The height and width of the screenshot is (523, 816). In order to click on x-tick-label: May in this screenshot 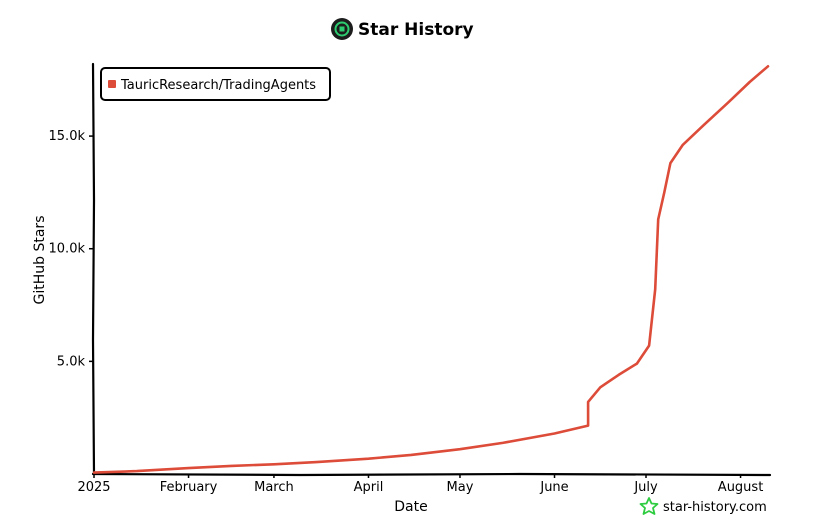, I will do `click(460, 487)`.